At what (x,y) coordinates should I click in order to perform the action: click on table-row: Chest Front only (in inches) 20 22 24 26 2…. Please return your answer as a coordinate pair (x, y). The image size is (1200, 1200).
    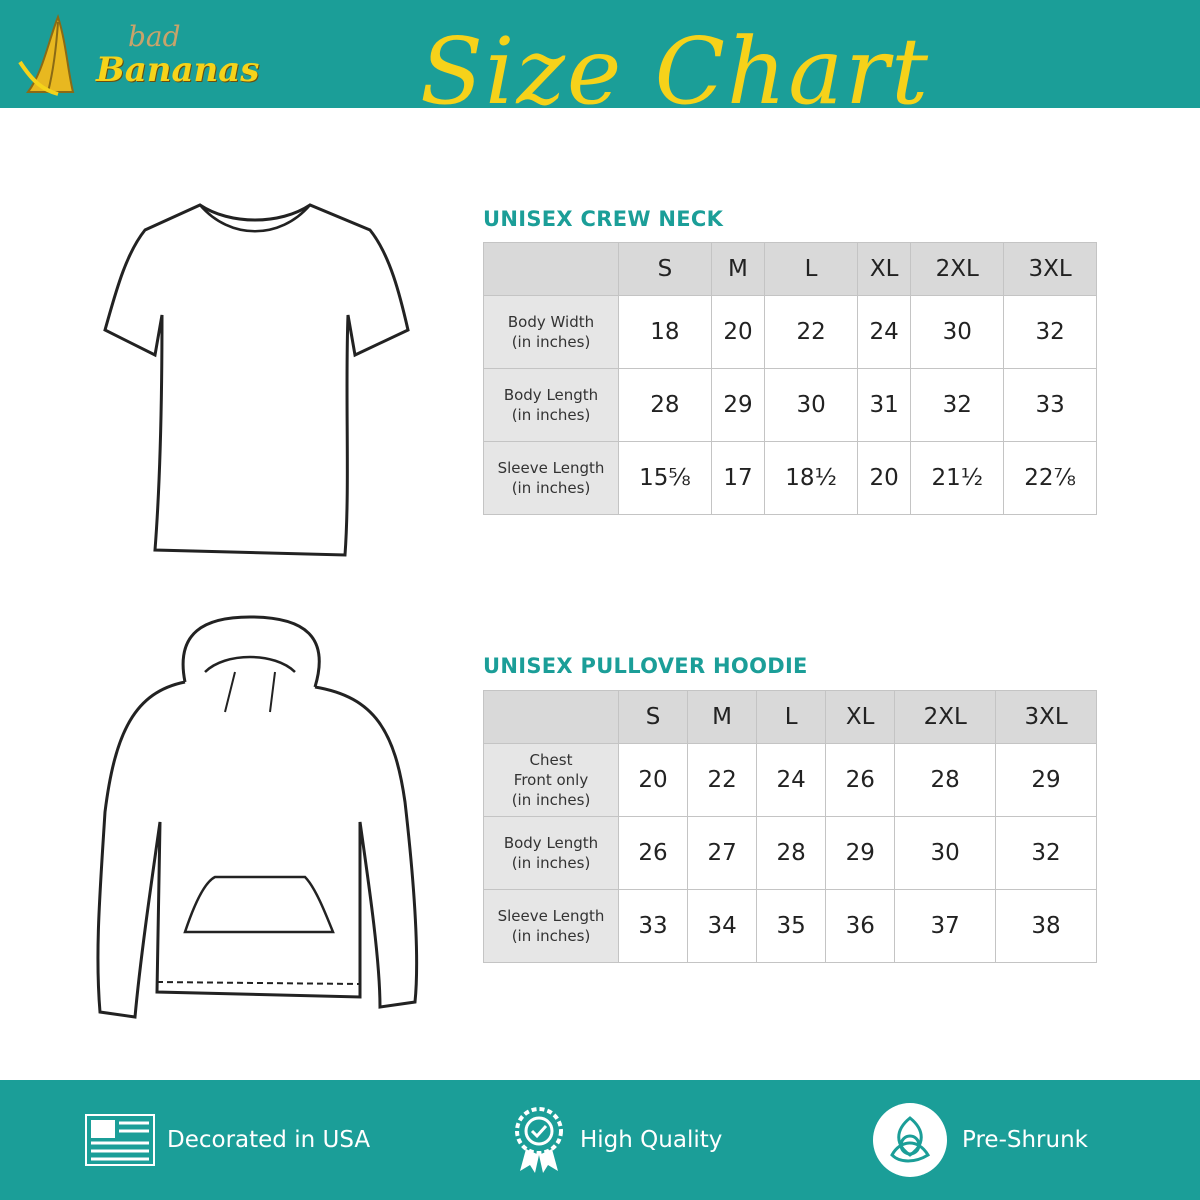
    Looking at the image, I should click on (790, 780).